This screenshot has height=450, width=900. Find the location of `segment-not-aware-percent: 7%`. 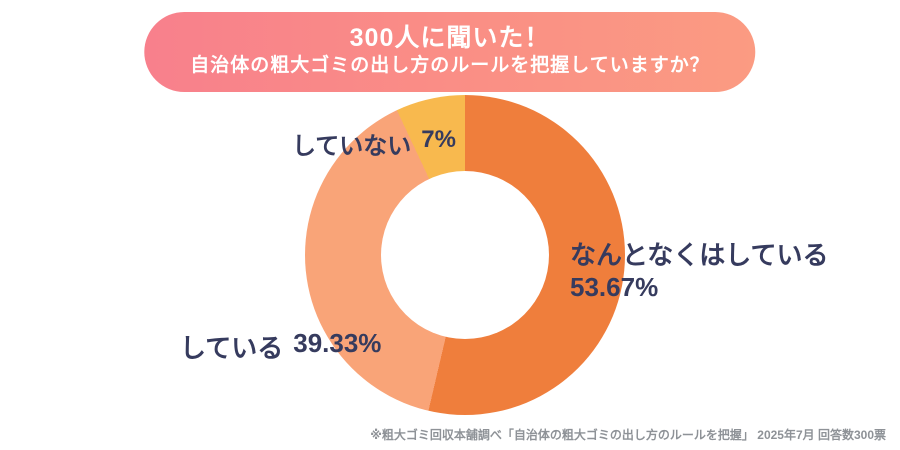

segment-not-aware-percent: 7% is located at coordinates (438, 139).